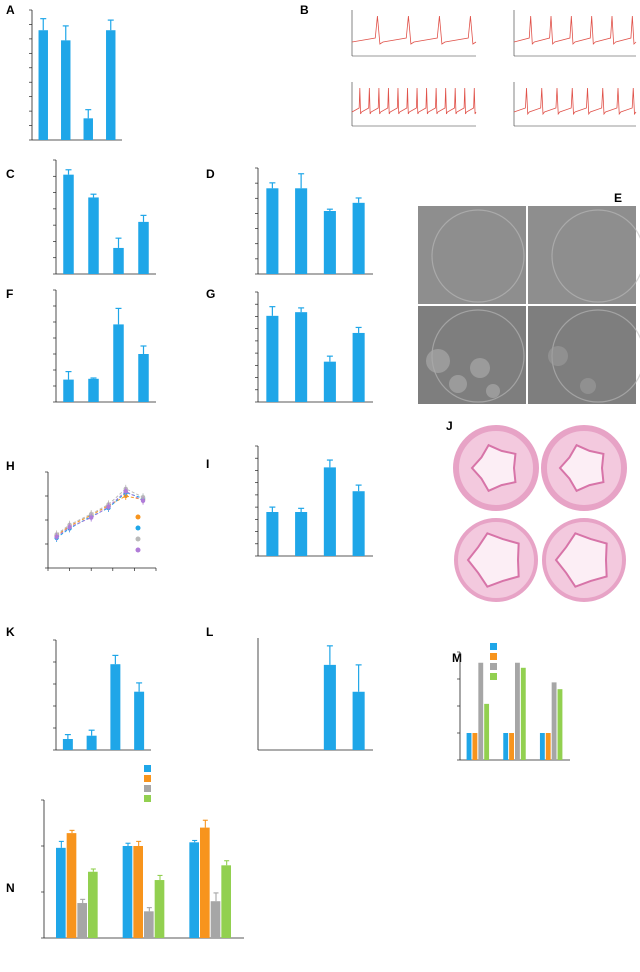 The width and height of the screenshot is (640, 972). Describe the element at coordinates (457, 658) in the screenshot. I see `panel-label-m: M` at that location.